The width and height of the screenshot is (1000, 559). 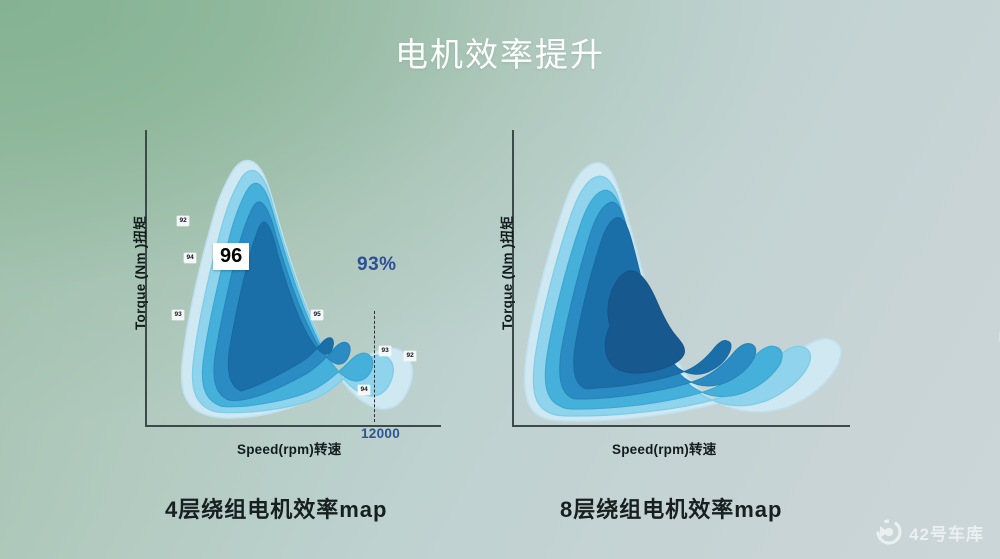 I want to click on right-y-axis, so click(x=513, y=278).